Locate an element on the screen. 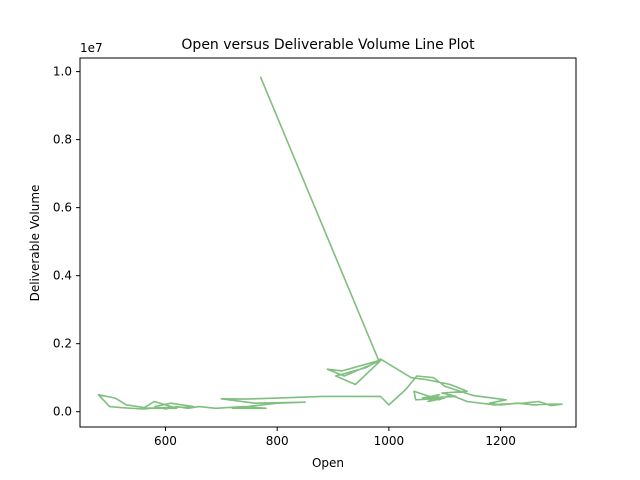 This screenshot has height=480, width=640. x-axis-label: Open is located at coordinates (328, 463).